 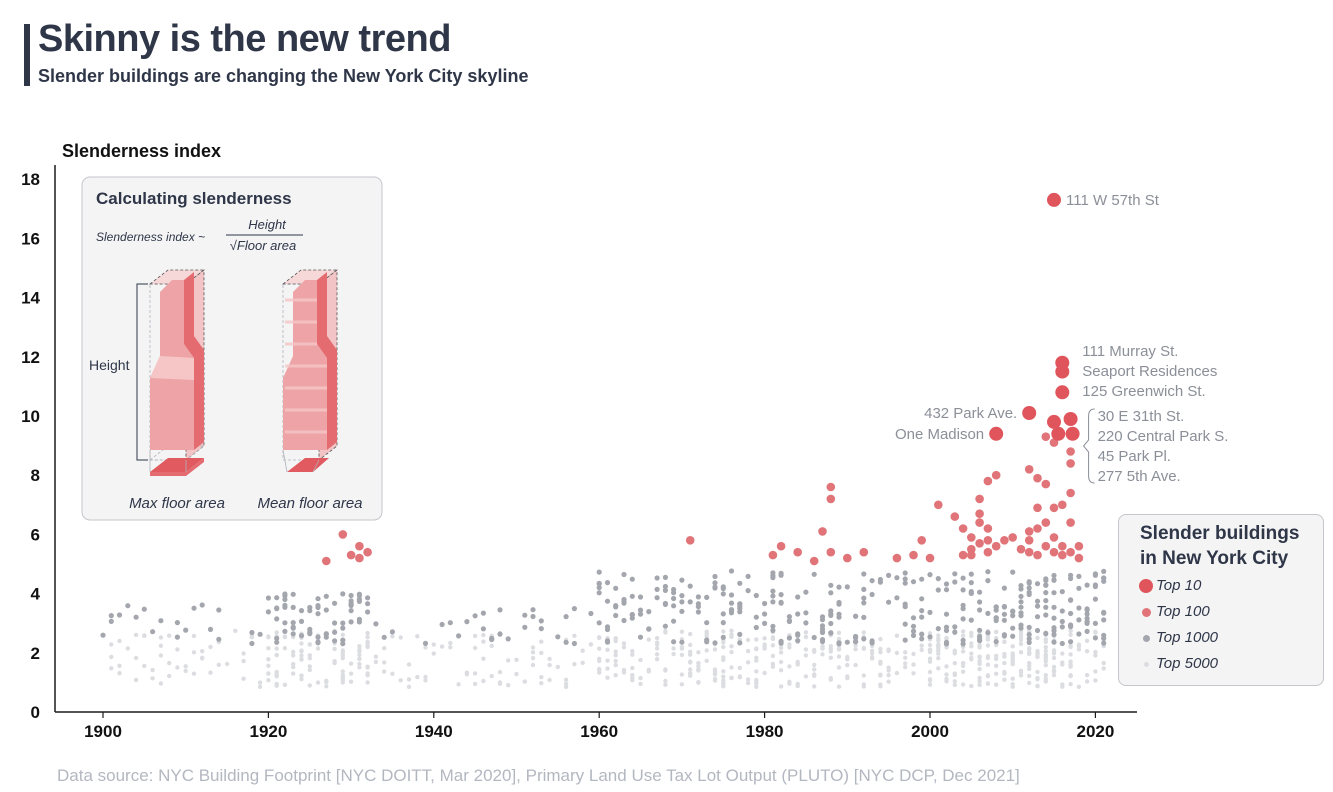 I want to click on formula-lhs: Slenderness index ~, so click(x=150, y=237).